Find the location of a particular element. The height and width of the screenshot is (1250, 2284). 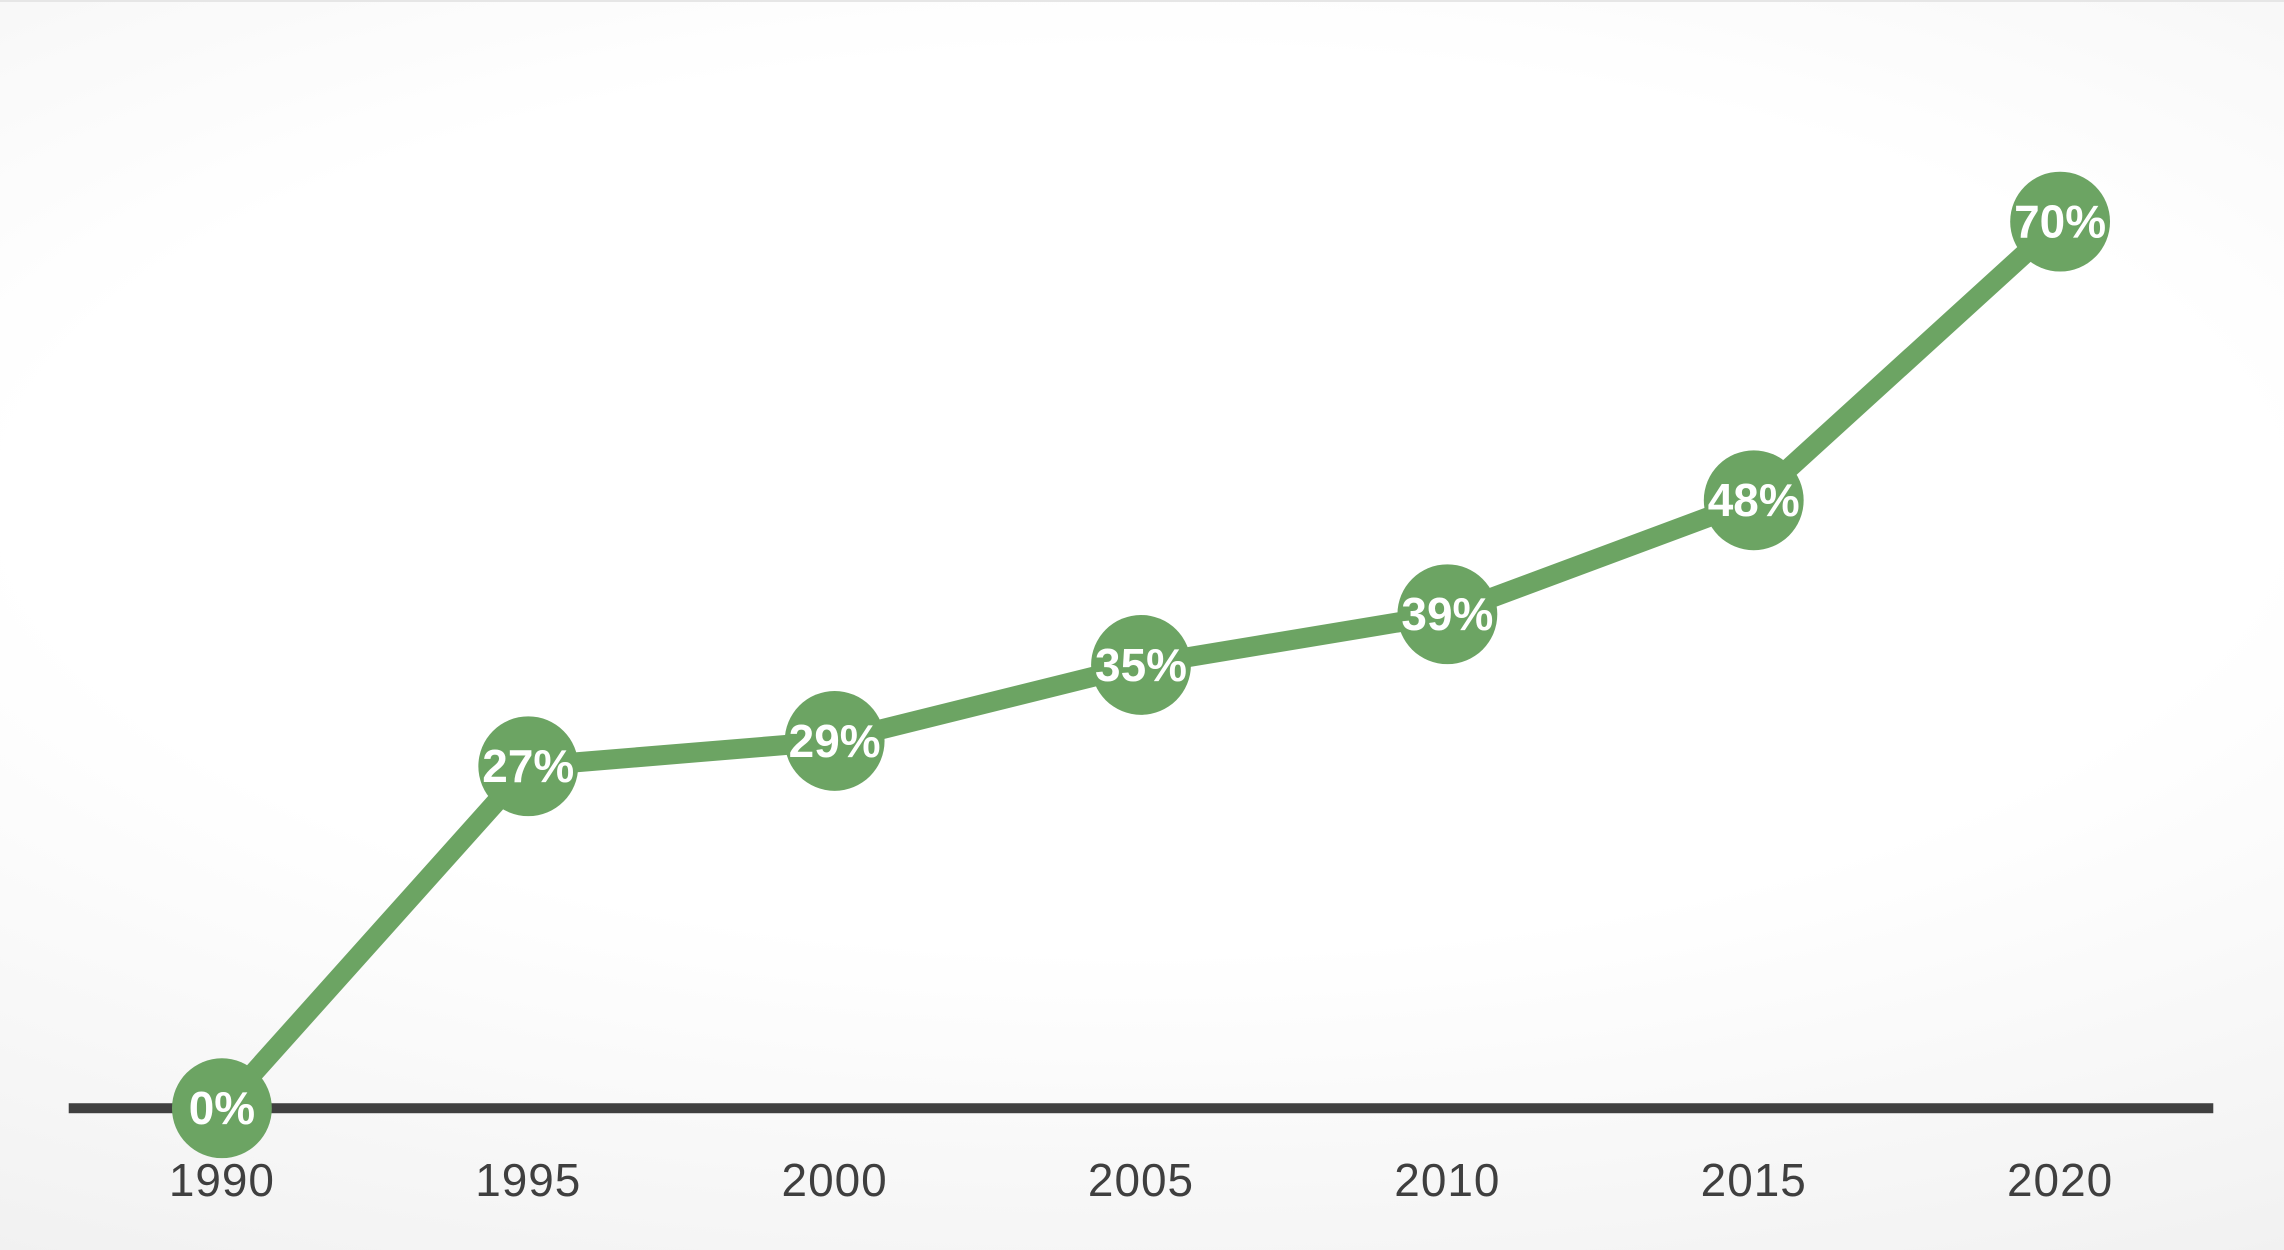

x-tick-1995: 1995 is located at coordinates (528, 1180).